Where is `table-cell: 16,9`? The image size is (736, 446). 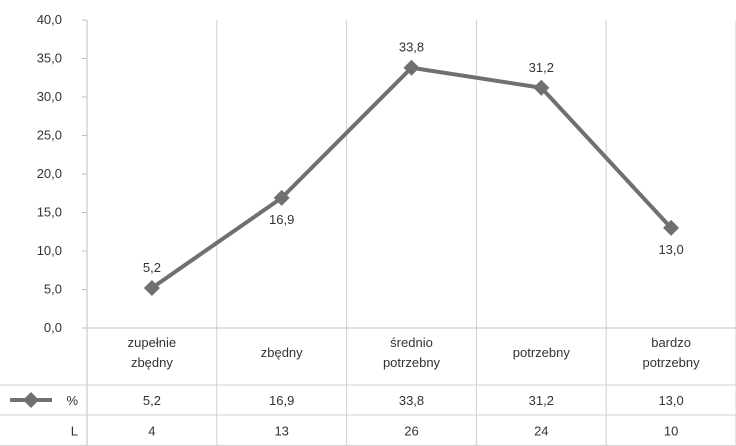 table-cell: 16,9 is located at coordinates (281, 400).